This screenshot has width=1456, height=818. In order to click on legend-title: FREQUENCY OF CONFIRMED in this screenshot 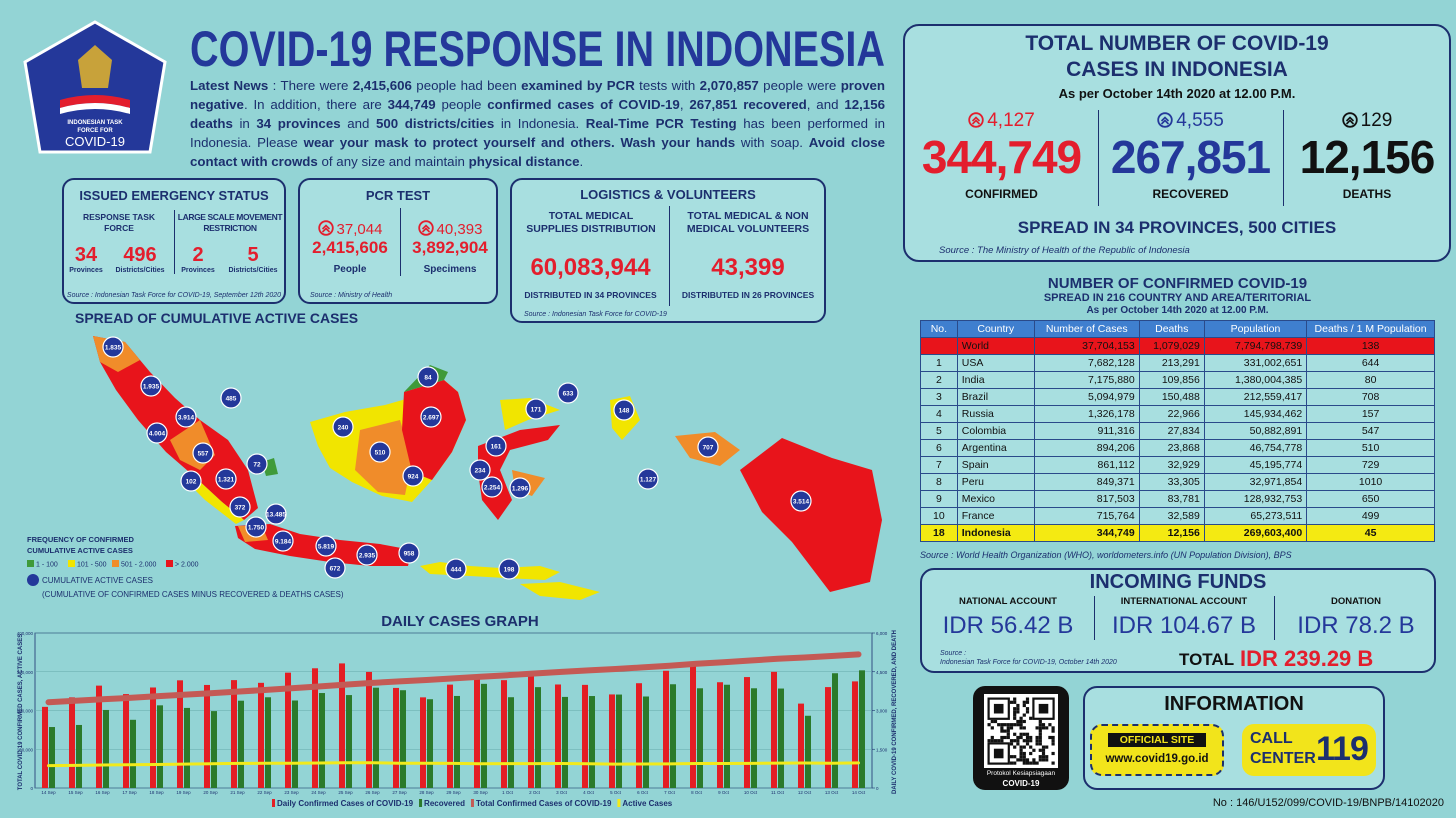, I will do `click(81, 539)`.